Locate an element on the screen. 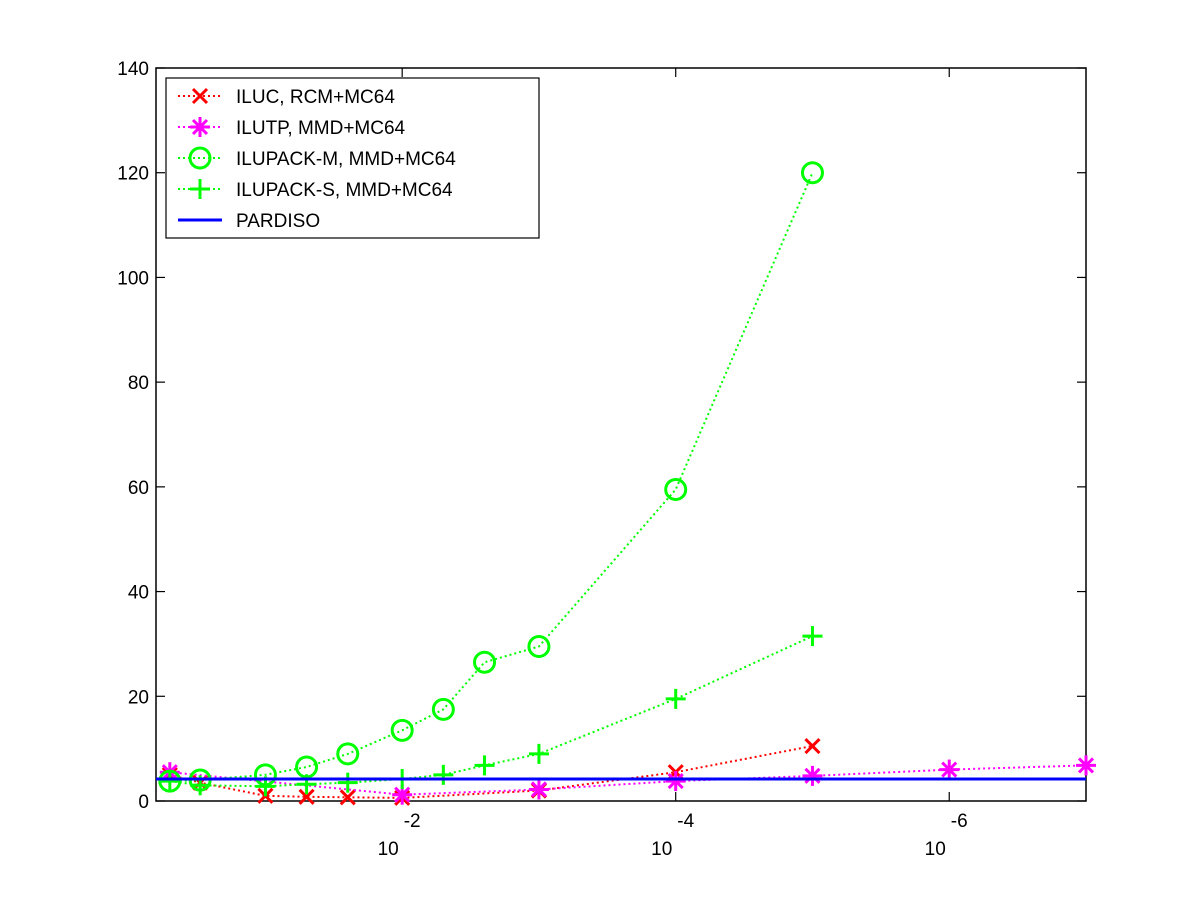  y-tick-label: 0 is located at coordinates (143, 802).